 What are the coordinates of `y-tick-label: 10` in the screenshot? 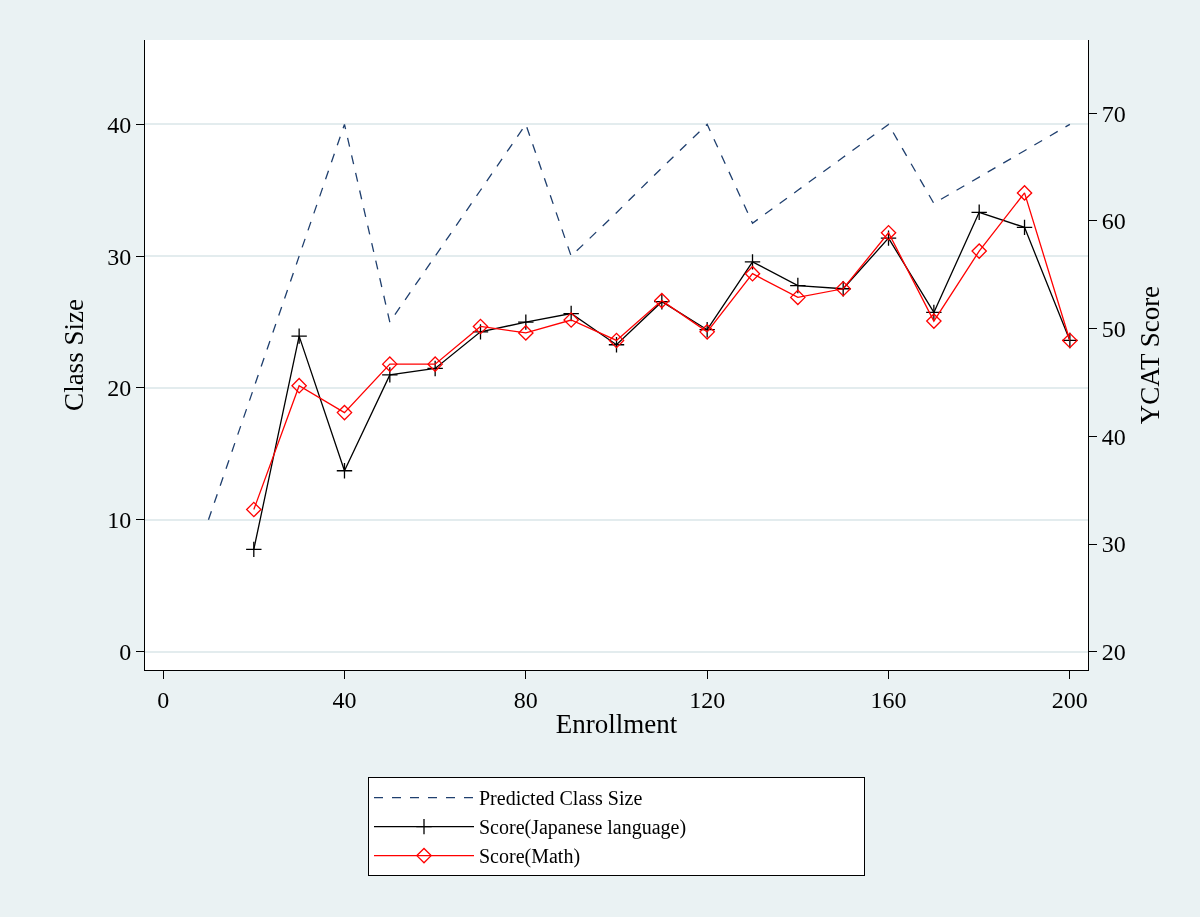 It's located at (119, 520).